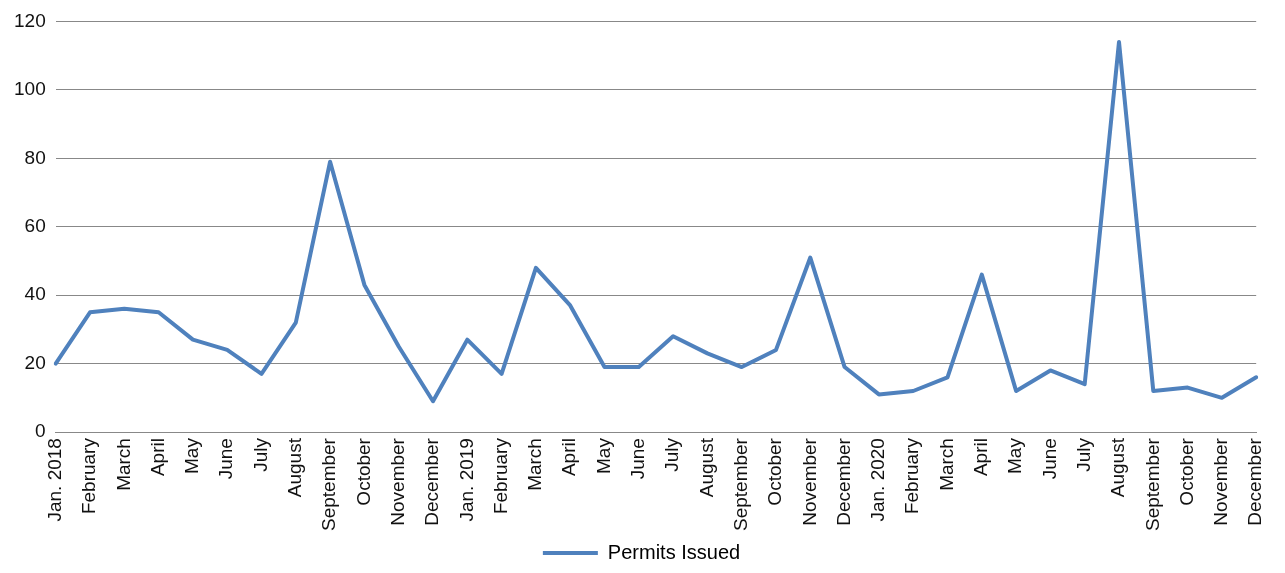 This screenshot has height=573, width=1285. Describe the element at coordinates (54, 480) in the screenshot. I see `x-tick-label: Jan. 2018` at that location.